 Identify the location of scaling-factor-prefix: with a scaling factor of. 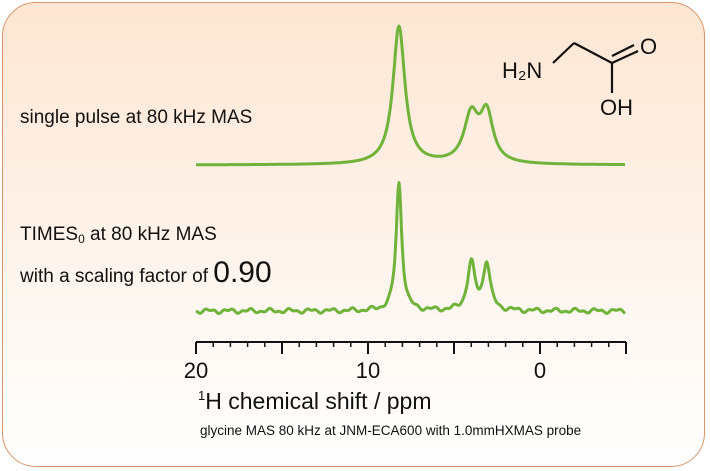
(117, 276).